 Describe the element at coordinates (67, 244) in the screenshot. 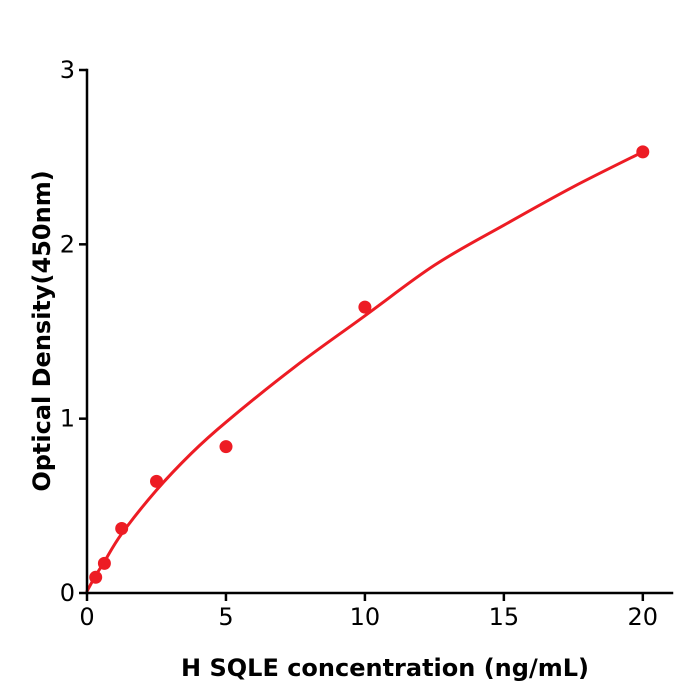

I see `y-tick-label: 2` at that location.